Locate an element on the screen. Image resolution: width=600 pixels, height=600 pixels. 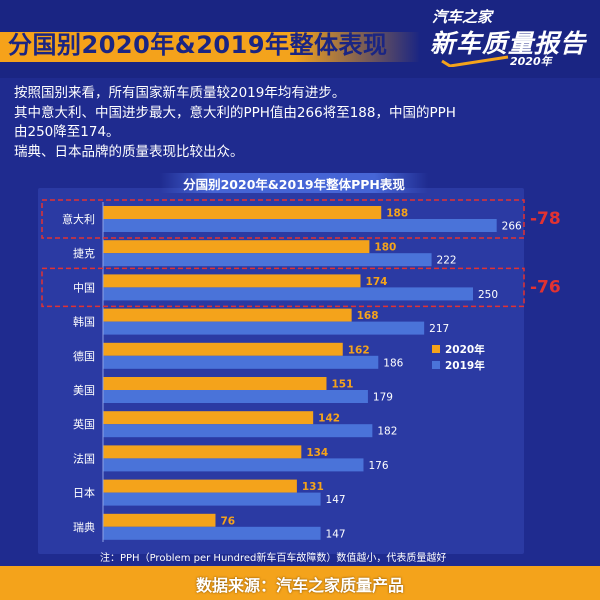
change-annotation: -78 is located at coordinates (545, 219).